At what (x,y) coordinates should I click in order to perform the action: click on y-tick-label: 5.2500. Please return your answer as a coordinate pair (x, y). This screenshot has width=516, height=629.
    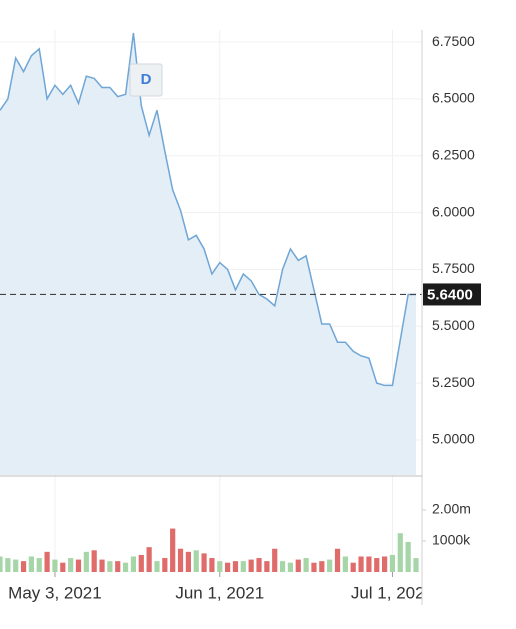
    Looking at the image, I should click on (453, 382).